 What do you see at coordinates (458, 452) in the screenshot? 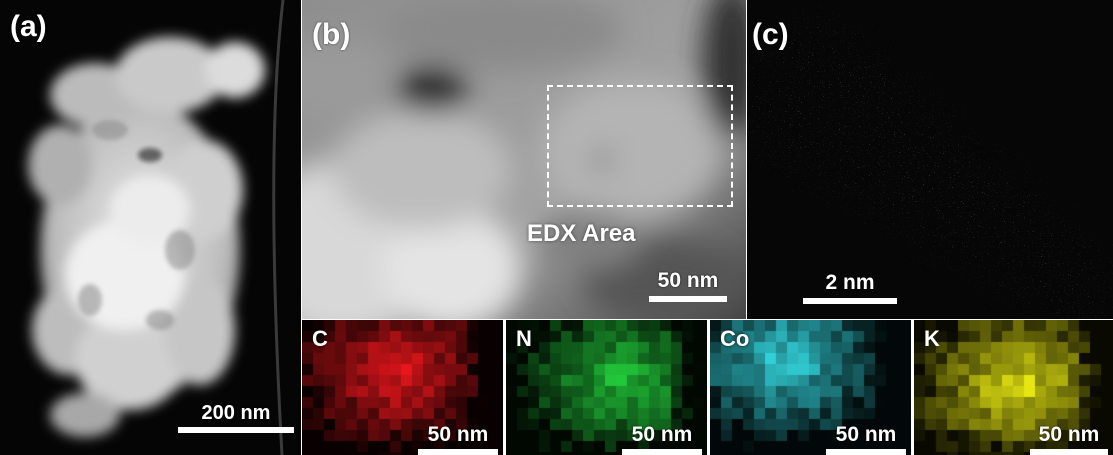
I see `carbon-map-scale-bar-line` at bounding box center [458, 452].